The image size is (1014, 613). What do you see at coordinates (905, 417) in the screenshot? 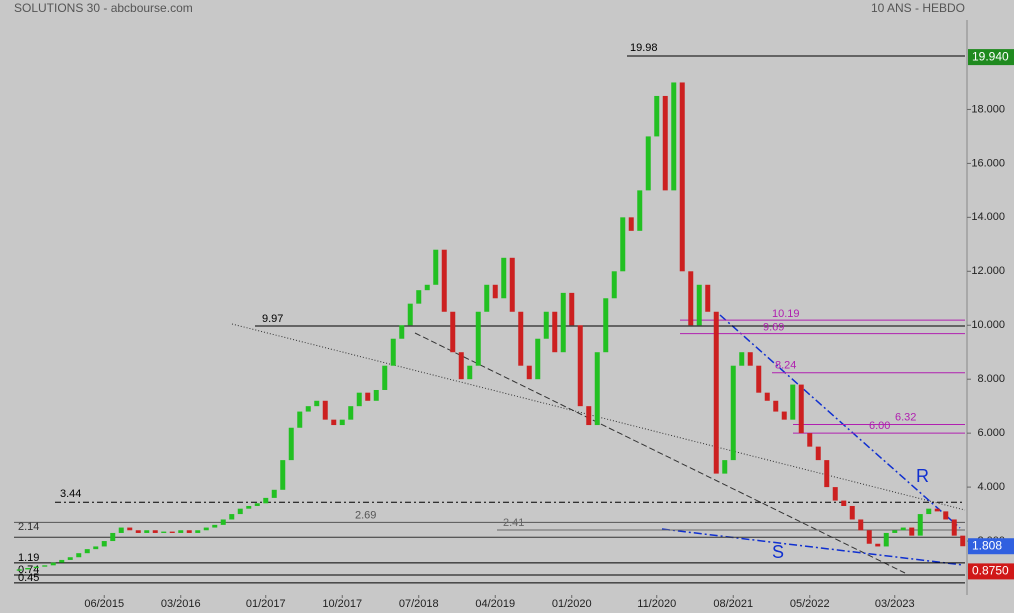
I see `level-label: 6.32` at bounding box center [905, 417].